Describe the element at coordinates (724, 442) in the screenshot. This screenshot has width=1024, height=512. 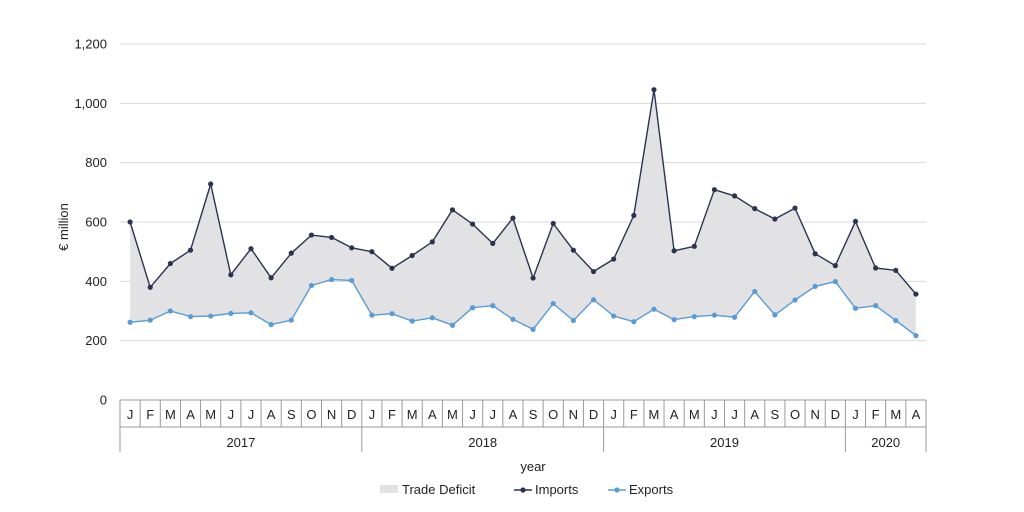
I see `x-tick-label-year: 2019` at that location.